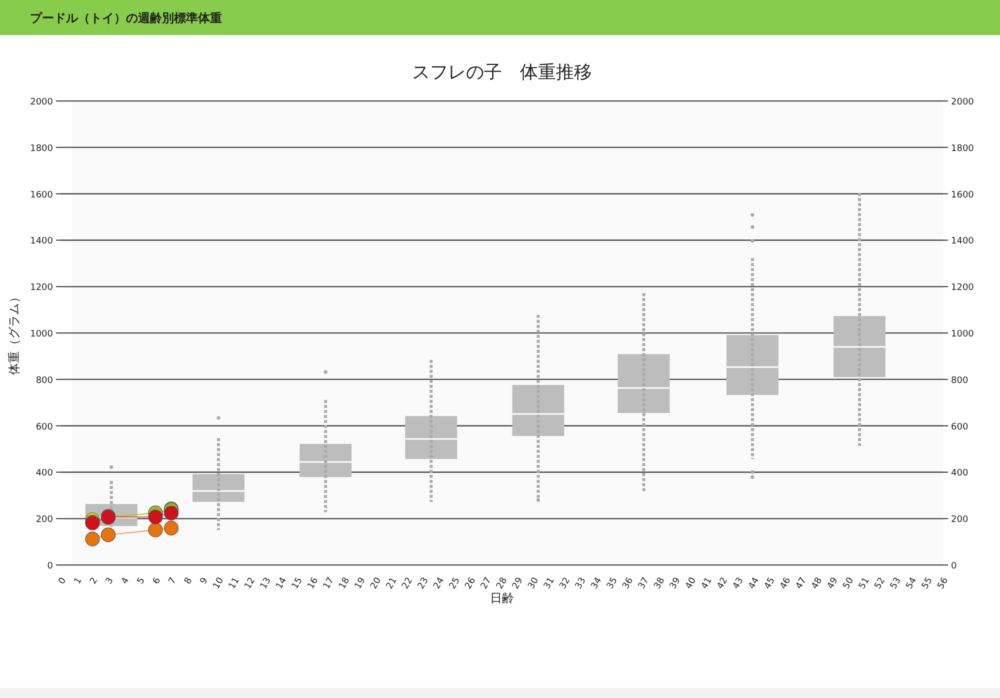 The image size is (1000, 698). Describe the element at coordinates (565, 584) in the screenshot. I see `x-tick-label: 32` at that location.